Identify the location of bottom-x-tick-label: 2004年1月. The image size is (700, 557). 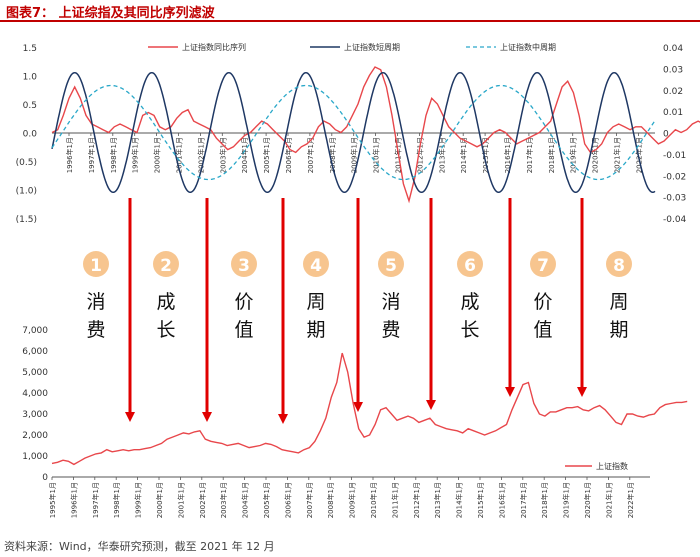
(245, 500).